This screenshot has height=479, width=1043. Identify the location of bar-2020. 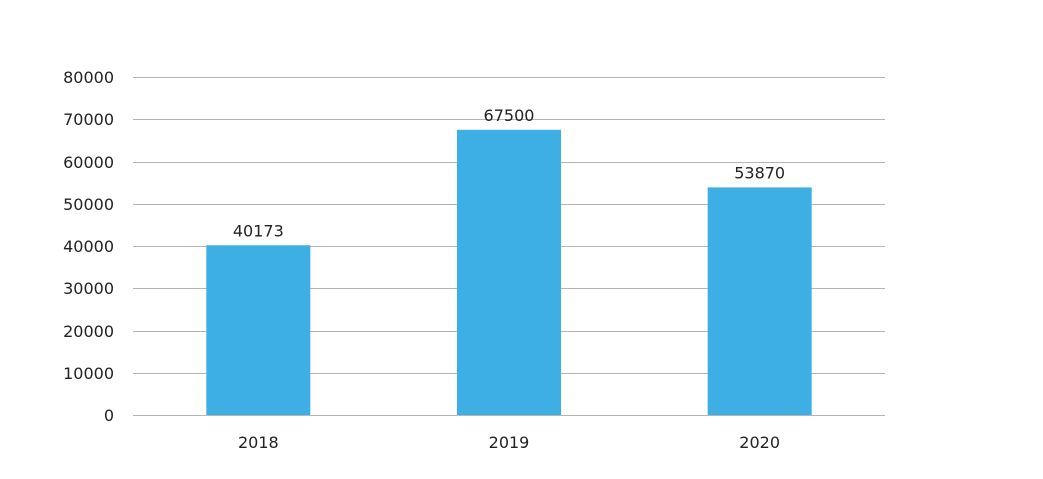
(759, 301).